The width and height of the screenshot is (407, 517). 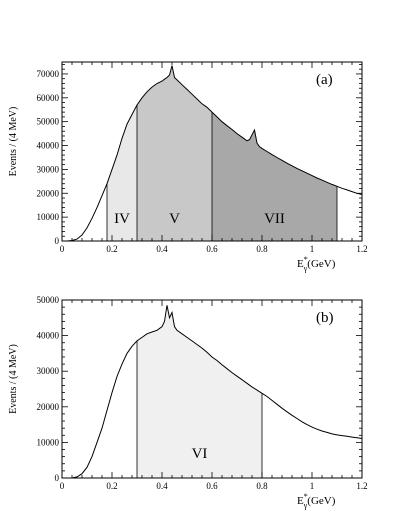 What do you see at coordinates (324, 80) in the screenshot?
I see `panel-label: (a)` at bounding box center [324, 80].